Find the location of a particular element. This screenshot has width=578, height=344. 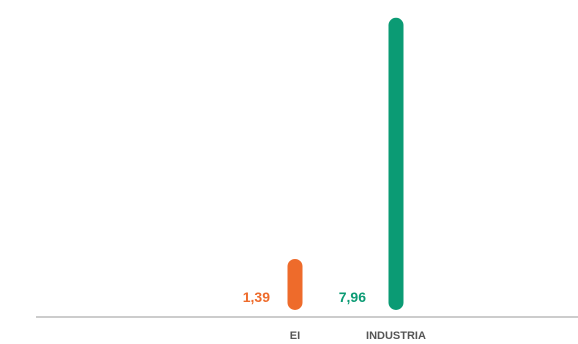

category-label-industria: INDUSTRIA is located at coordinates (396, 336).